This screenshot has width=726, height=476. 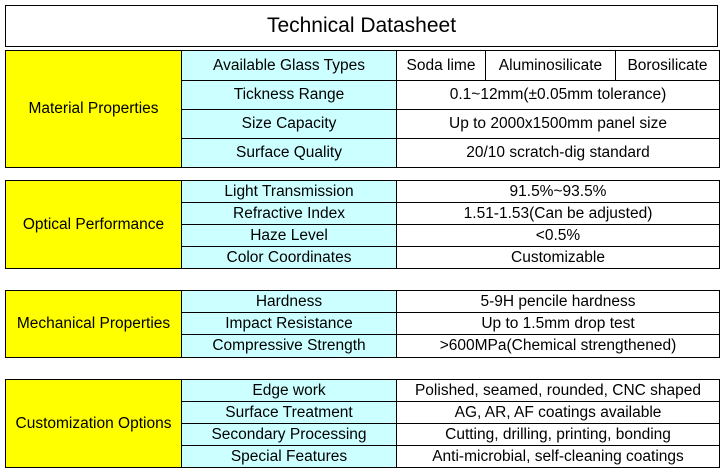 I want to click on value-hardness: 5-9H pencile hardness, so click(x=558, y=301).